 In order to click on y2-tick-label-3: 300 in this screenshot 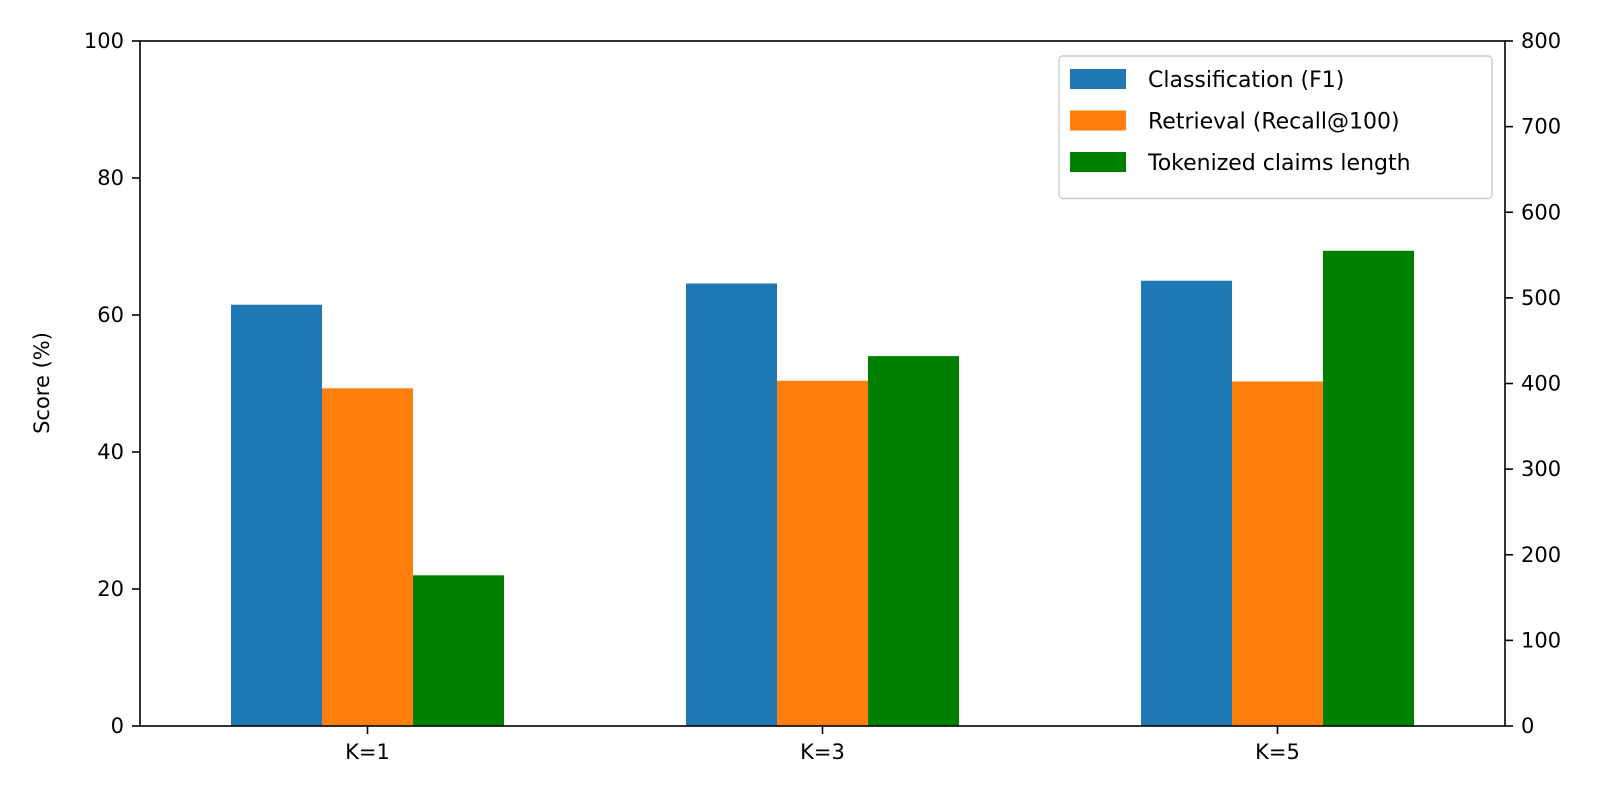, I will do `click(1541, 469)`.